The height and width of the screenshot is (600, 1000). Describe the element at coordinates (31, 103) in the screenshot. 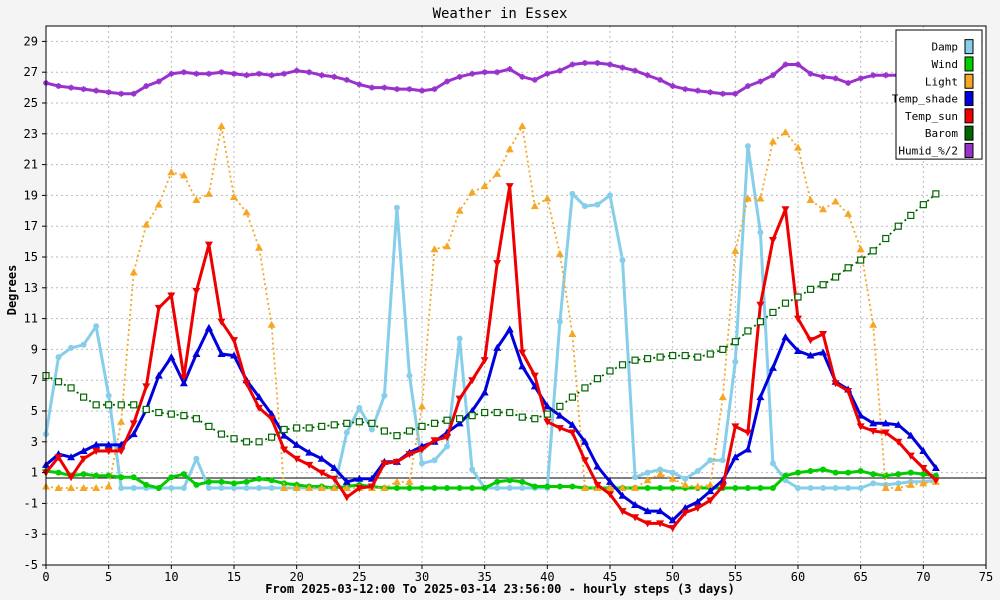

I see `y-tick-label: 25` at that location.